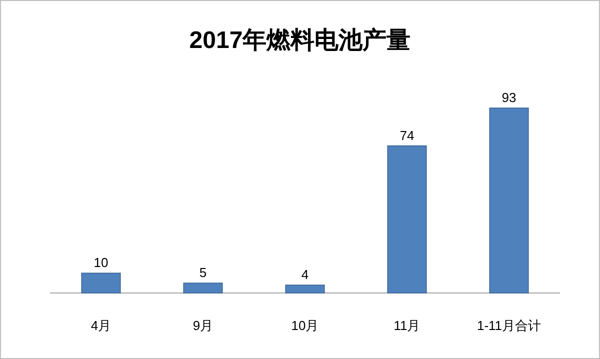 The height and width of the screenshot is (359, 600). I want to click on data-label: 93, so click(509, 97).